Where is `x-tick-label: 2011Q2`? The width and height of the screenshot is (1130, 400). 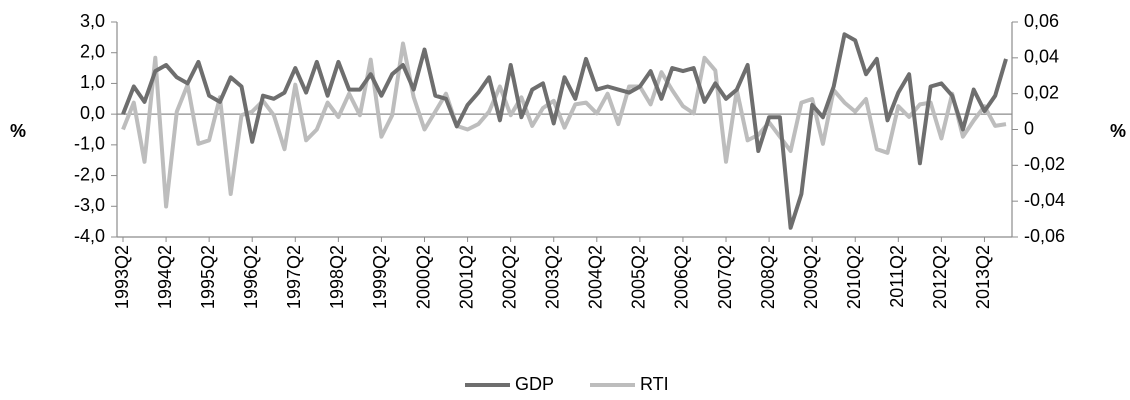 x-tick-label: 2011Q2 is located at coordinates (897, 276).